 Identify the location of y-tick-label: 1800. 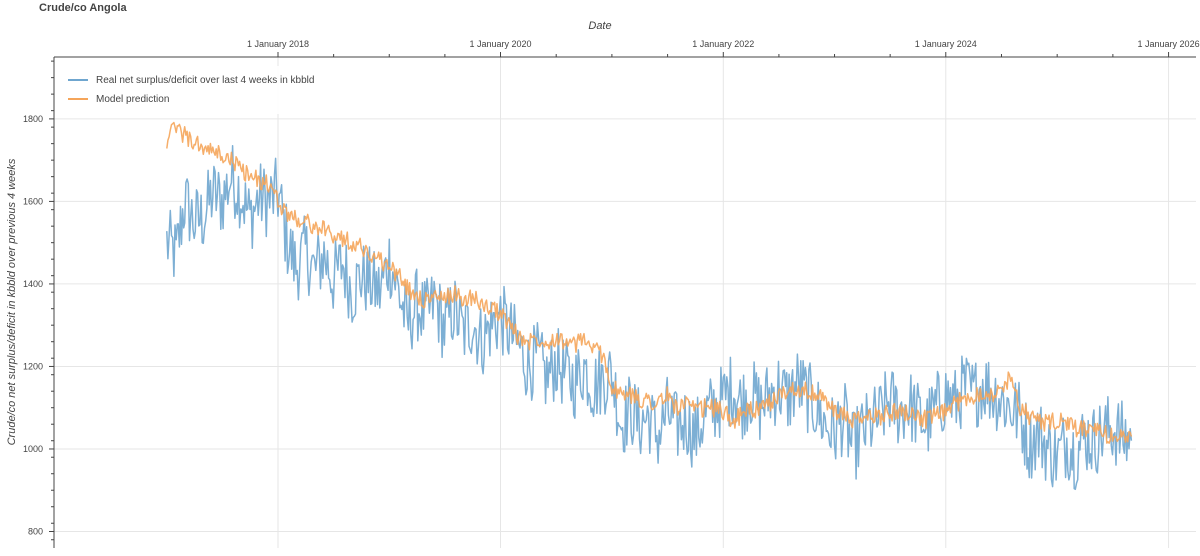
(33, 119).